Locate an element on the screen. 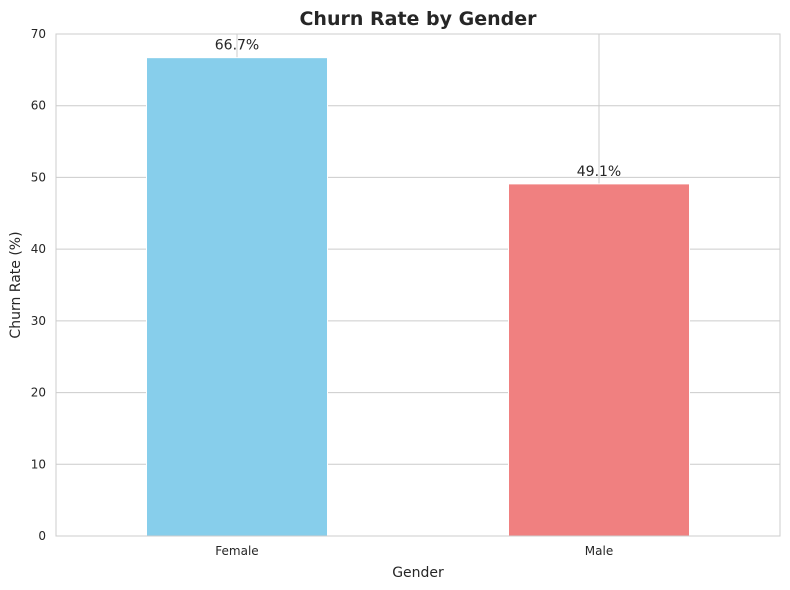  y-tick-label: 0 is located at coordinates (42, 536).